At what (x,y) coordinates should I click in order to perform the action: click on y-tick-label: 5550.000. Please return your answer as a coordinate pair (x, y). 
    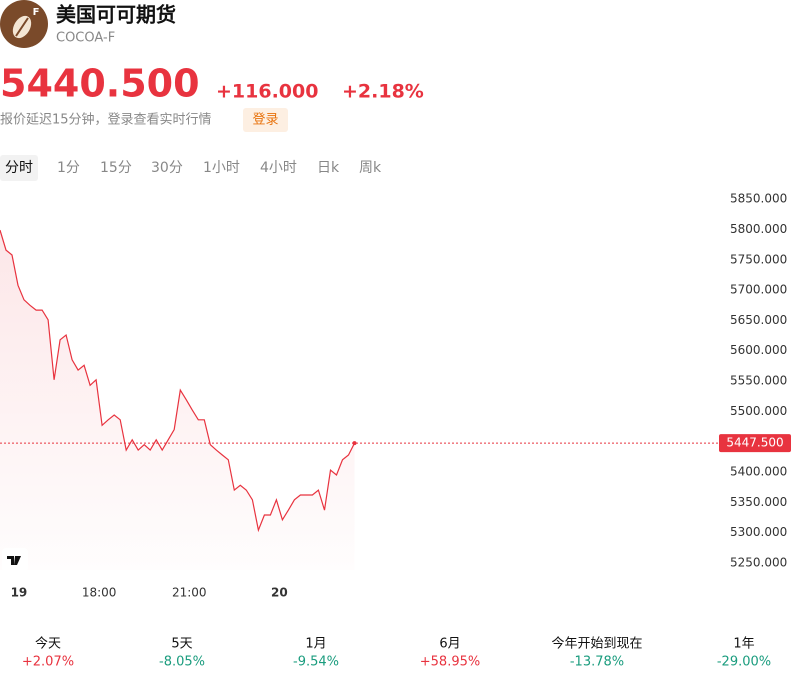
    Looking at the image, I should click on (758, 381).